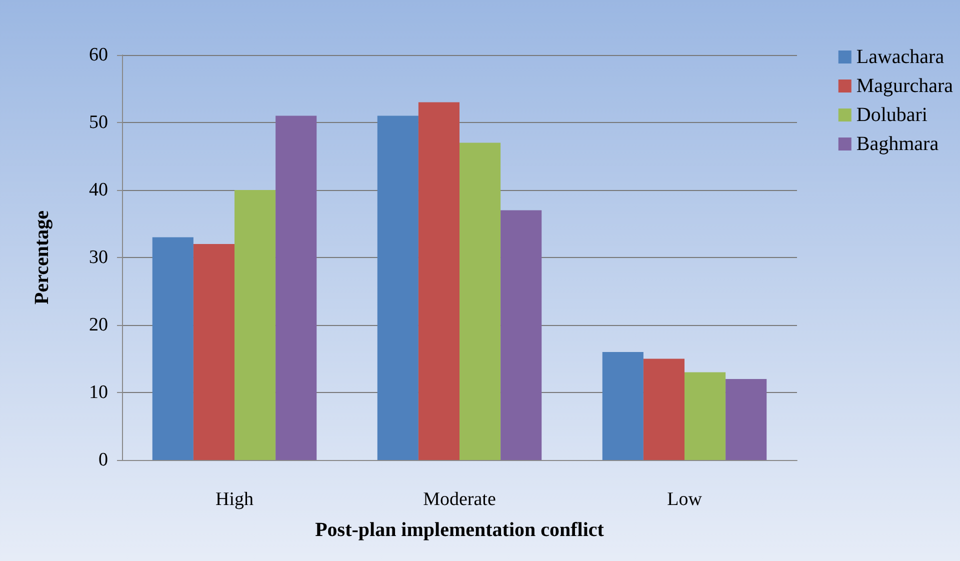 This screenshot has width=960, height=561. What do you see at coordinates (684, 499) in the screenshot?
I see `x-tick-label: Low` at bounding box center [684, 499].